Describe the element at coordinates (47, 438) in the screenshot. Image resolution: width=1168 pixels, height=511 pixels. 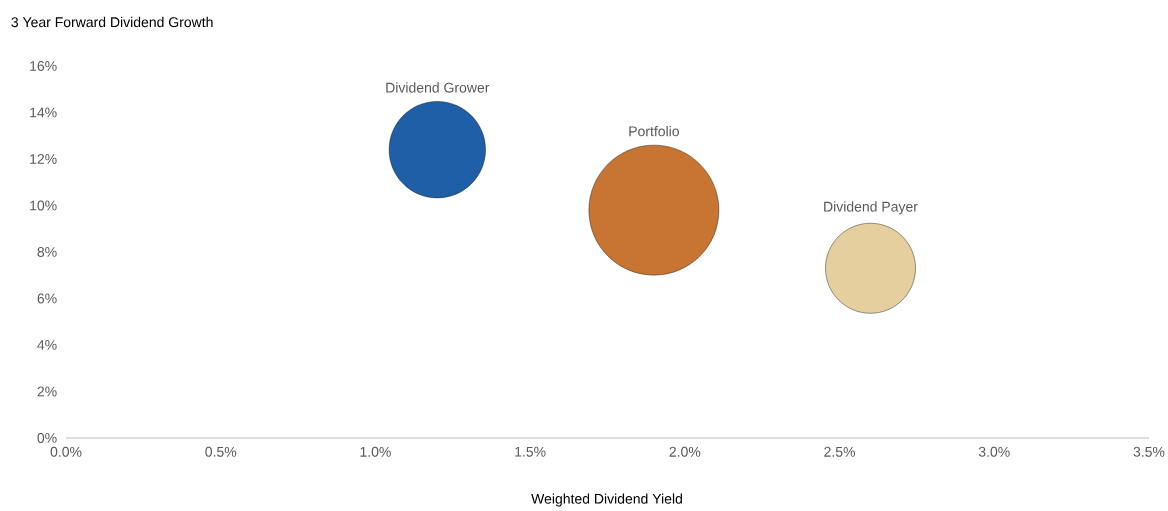
I see `y-tick-label: 0%` at that location.